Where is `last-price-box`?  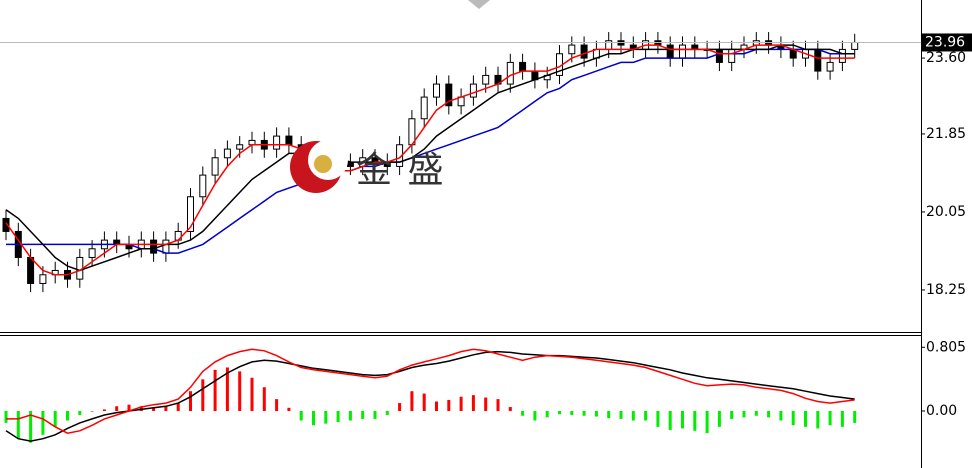
last-price-box is located at coordinates (947, 42).